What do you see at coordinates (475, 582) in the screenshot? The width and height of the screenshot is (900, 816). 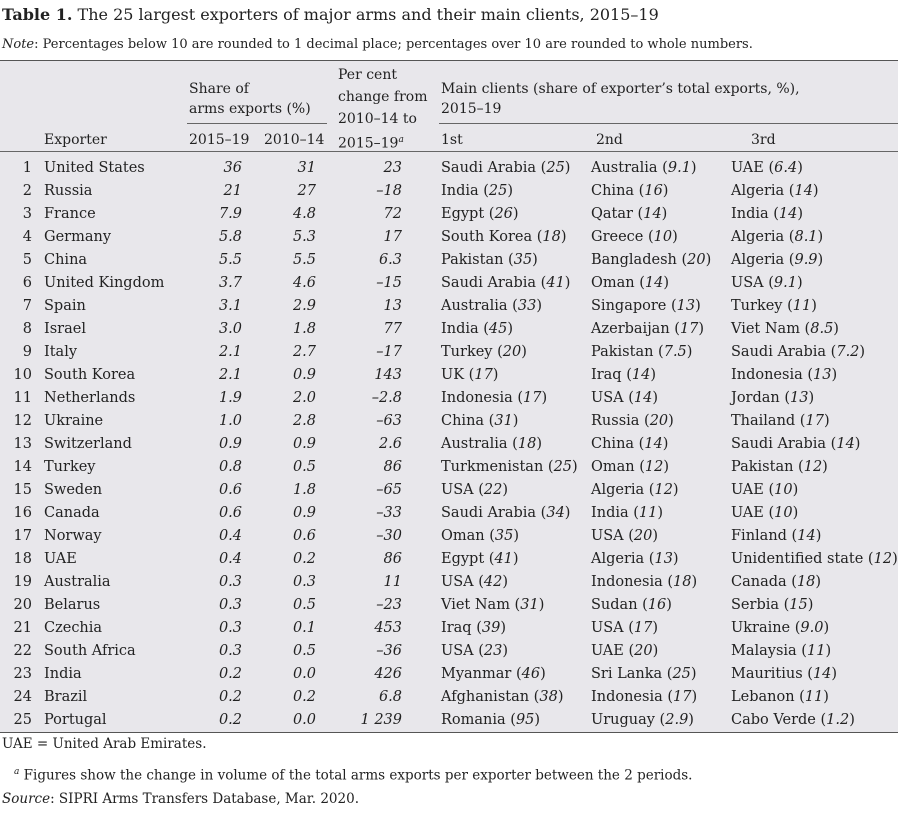 I see `client-1st-cell: USA (42)` at bounding box center [475, 582].